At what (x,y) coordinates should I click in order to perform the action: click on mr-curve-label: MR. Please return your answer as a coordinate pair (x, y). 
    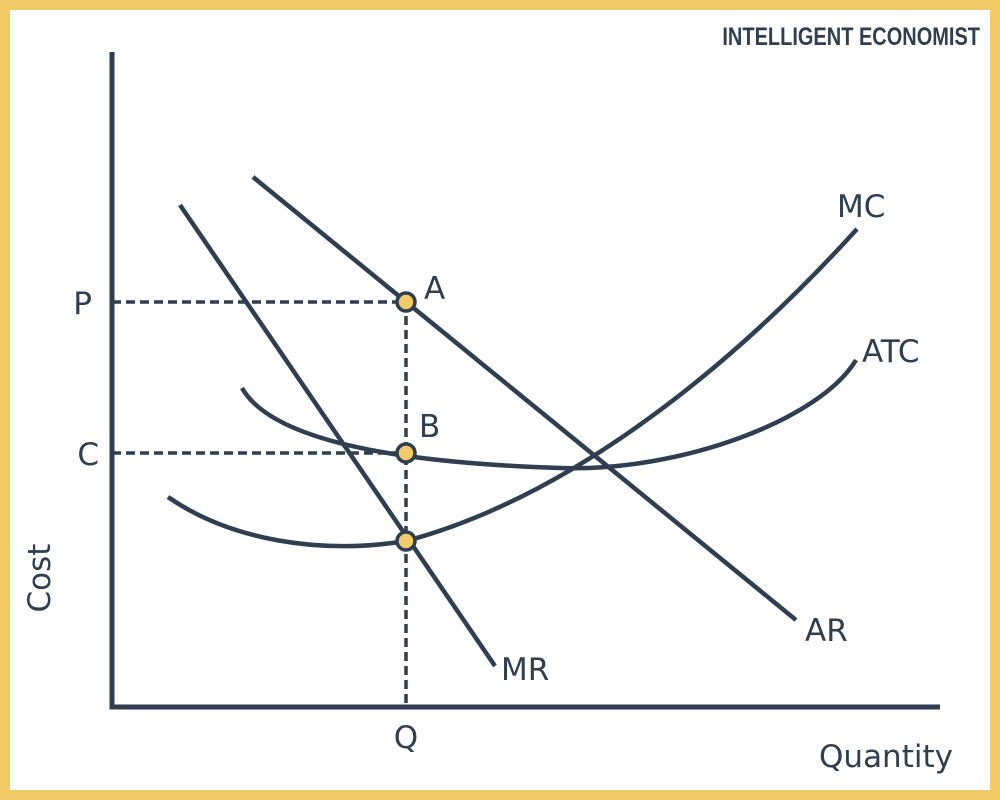
    Looking at the image, I should click on (525, 670).